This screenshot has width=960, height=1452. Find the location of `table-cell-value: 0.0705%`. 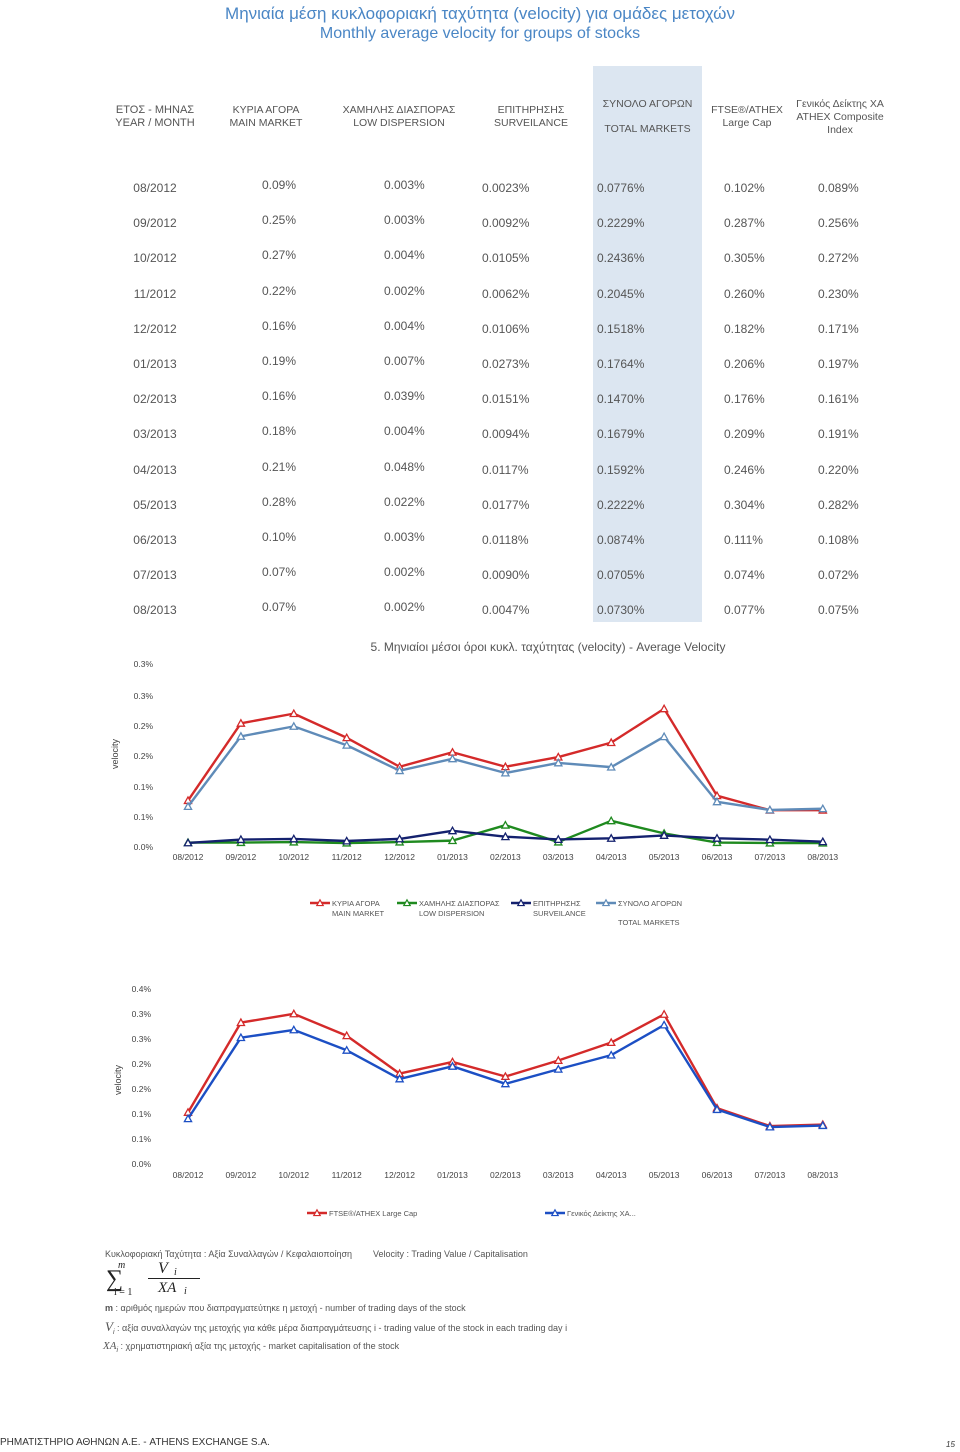

table-cell-value: 0.0705% is located at coordinates (621, 575).